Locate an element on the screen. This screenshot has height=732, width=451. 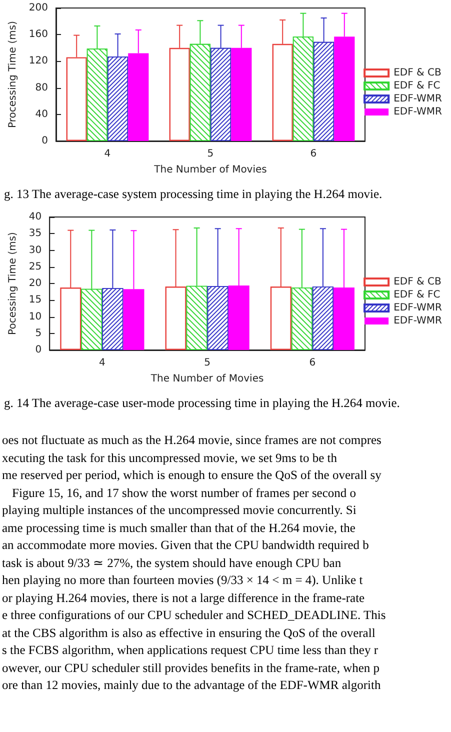
y-axis-title: Processing Time (ms) is located at coordinates (13, 74).